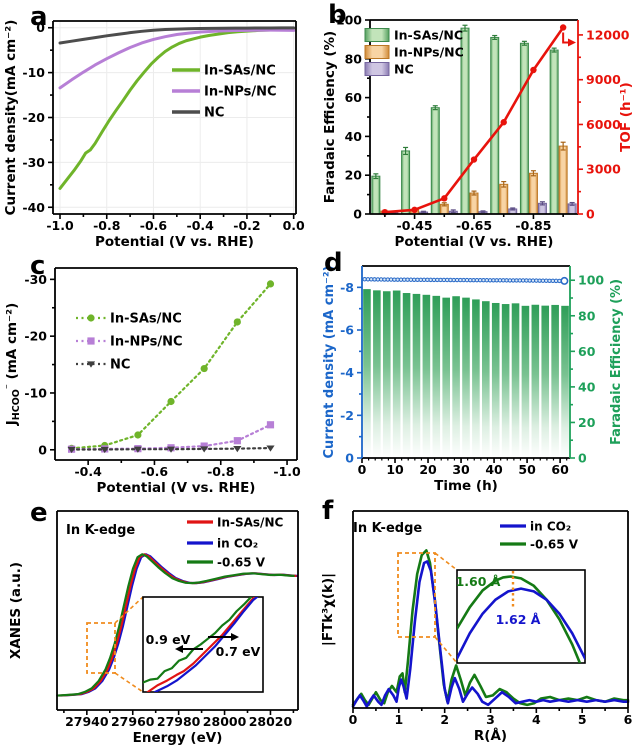  Describe the element at coordinates (494, 469) in the screenshot. I see `x-tick-label: 40` at that location.